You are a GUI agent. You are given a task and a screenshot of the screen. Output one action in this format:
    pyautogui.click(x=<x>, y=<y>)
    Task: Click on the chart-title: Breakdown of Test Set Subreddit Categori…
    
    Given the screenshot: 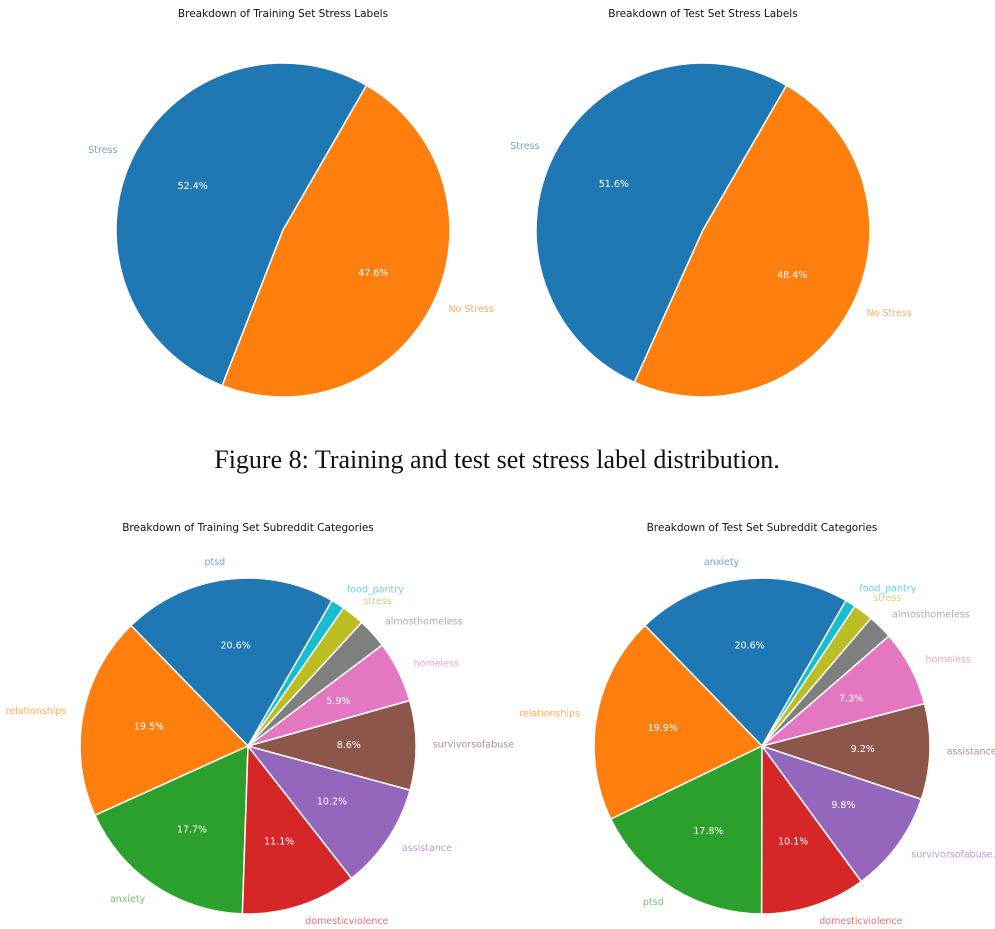 What is the action you would take?
    pyautogui.click(x=762, y=528)
    